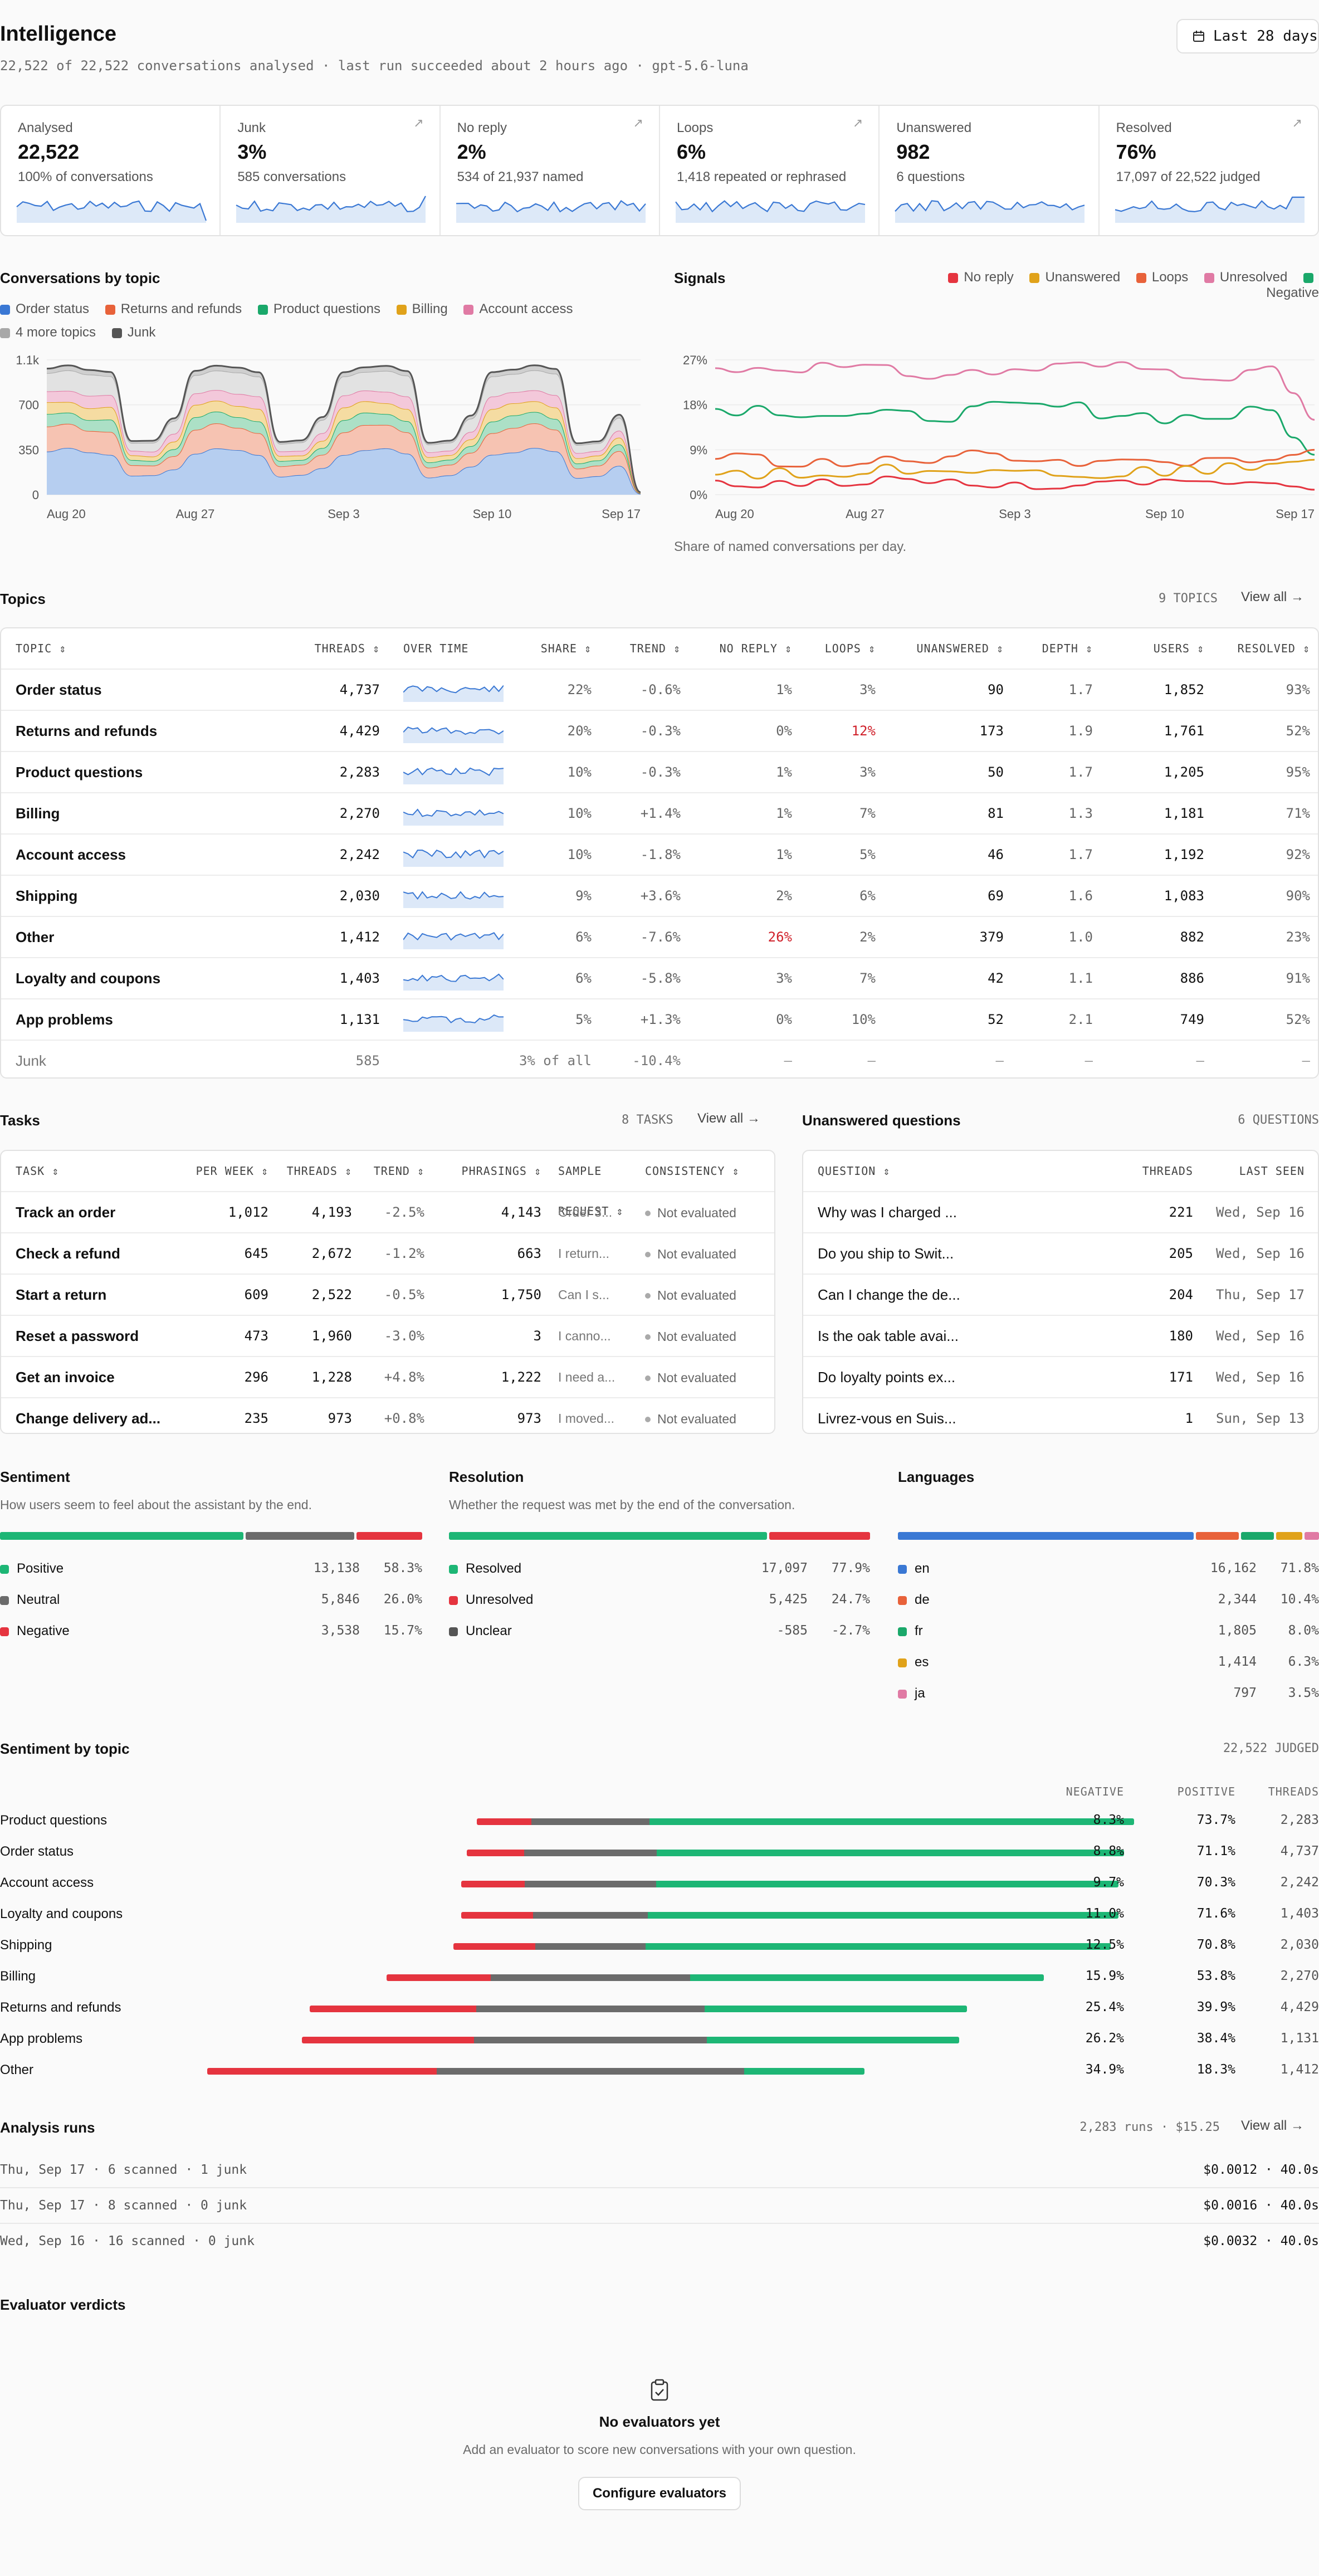 The height and width of the screenshot is (2576, 1319). What do you see at coordinates (45, 127) in the screenshot?
I see `kpi-label: Analysed` at bounding box center [45, 127].